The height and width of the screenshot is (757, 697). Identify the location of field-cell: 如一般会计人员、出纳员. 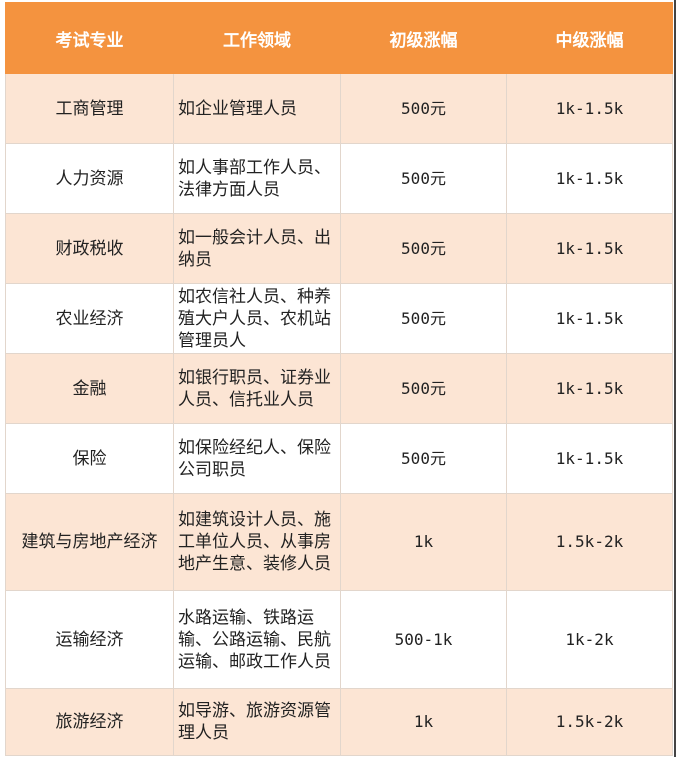
(257, 248).